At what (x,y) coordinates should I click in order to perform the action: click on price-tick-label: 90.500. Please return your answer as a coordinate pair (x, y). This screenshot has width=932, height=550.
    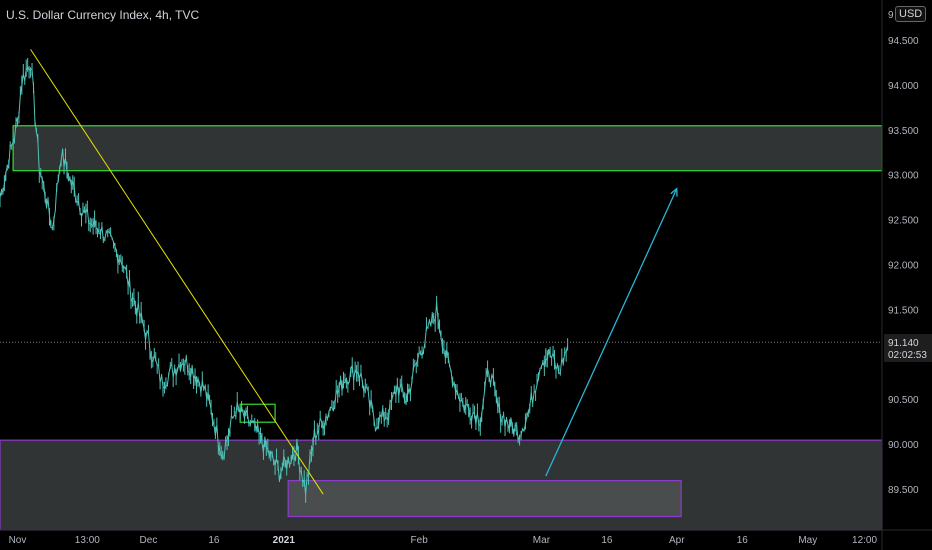
    Looking at the image, I should click on (903, 400).